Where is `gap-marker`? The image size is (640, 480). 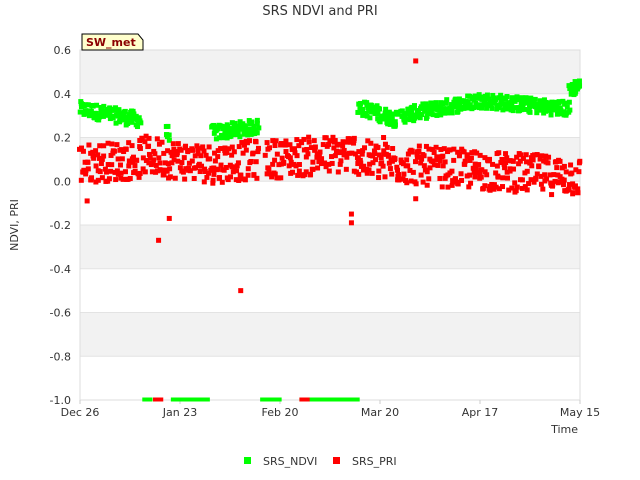 gap-marker is located at coordinates (150, 399).